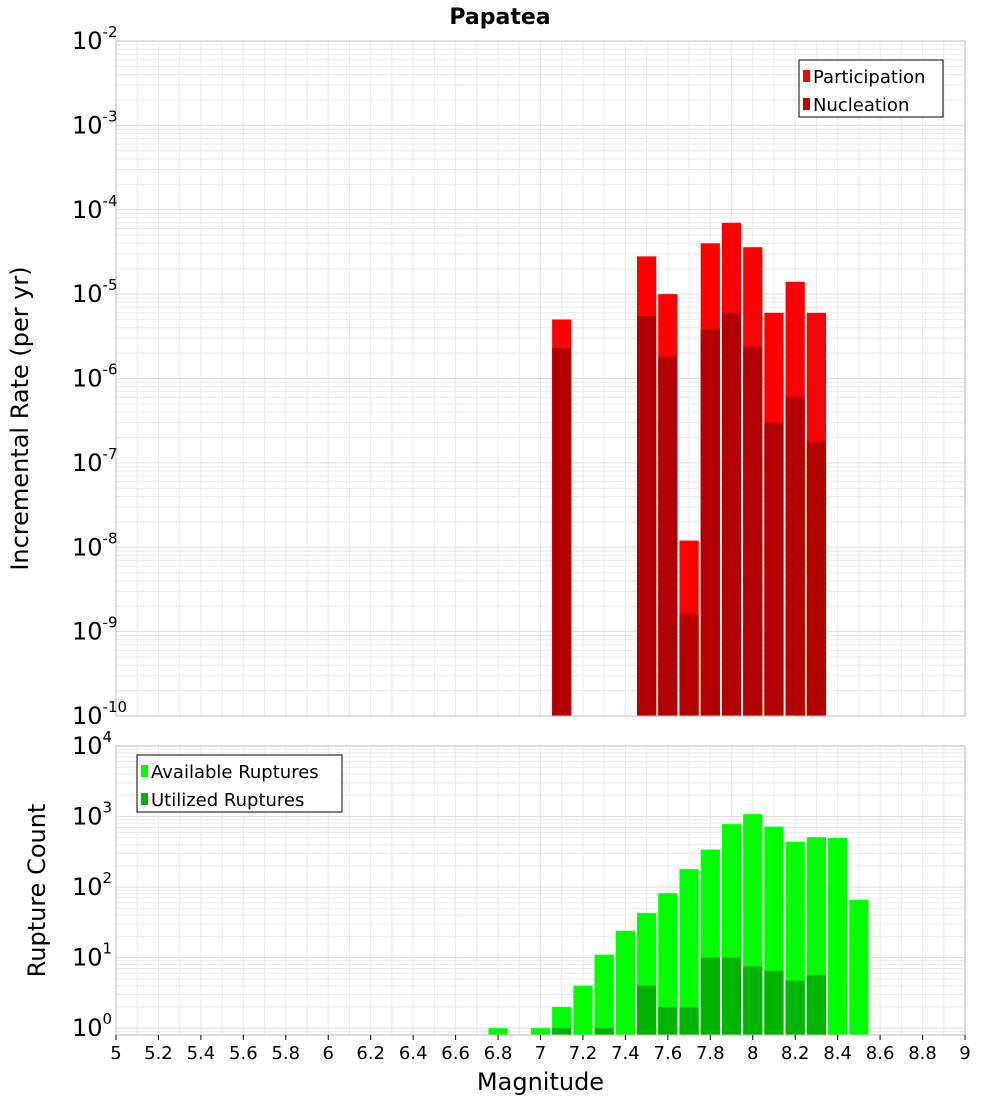  Describe the element at coordinates (95, 630) in the screenshot. I see `y-tick-label: 10⁻⁹` at that location.